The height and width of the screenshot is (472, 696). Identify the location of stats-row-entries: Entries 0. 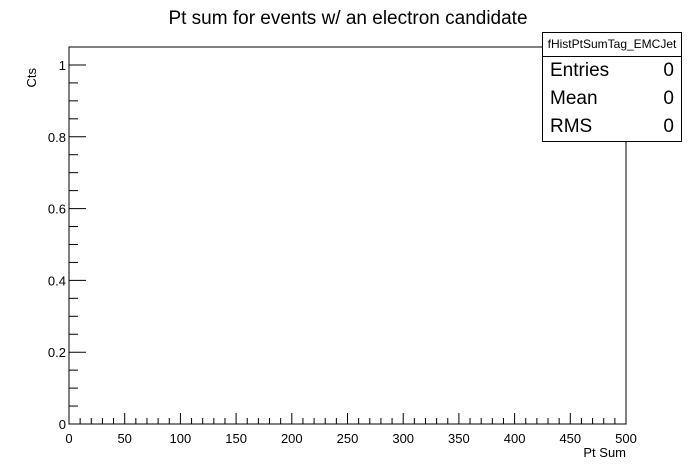
(612, 71).